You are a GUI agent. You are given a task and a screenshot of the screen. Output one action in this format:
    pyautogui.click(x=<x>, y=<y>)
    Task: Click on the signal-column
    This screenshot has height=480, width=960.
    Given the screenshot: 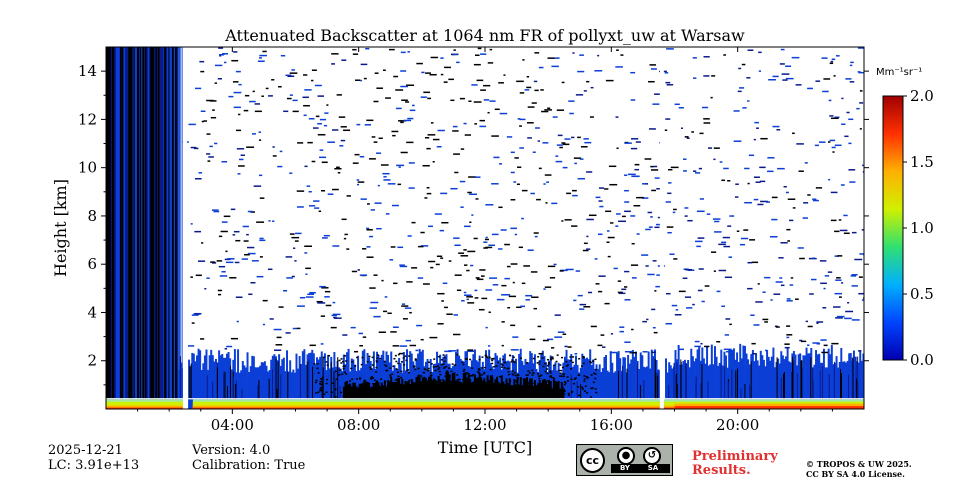 What is the action you would take?
    pyautogui.click(x=160, y=228)
    